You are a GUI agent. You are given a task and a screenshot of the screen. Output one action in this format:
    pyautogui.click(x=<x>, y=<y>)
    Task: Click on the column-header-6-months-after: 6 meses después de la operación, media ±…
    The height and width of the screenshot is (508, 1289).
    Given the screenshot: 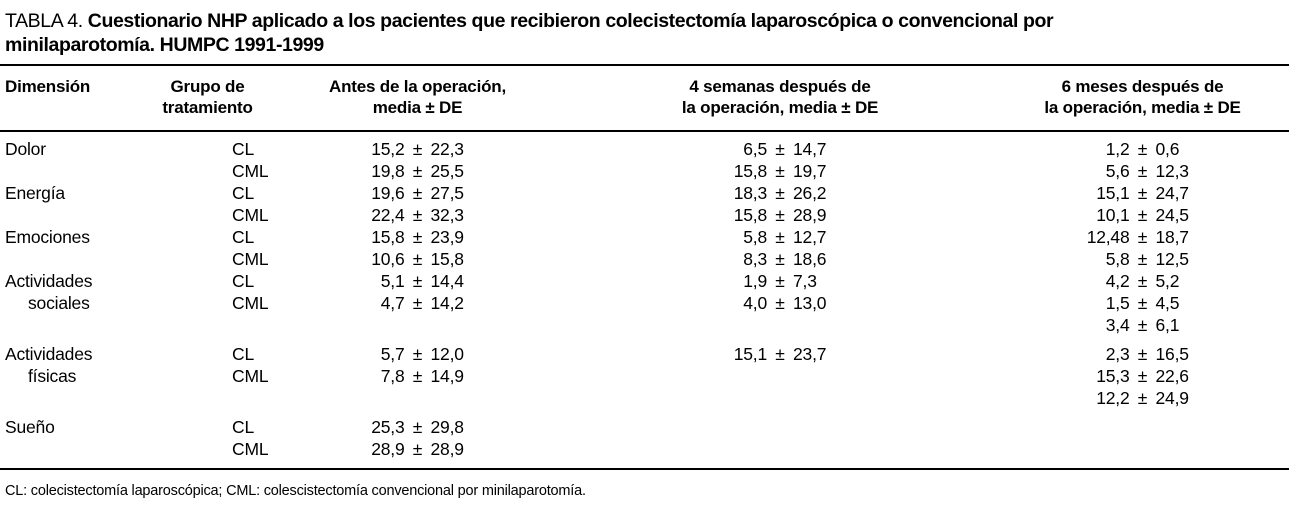 What is the action you would take?
    pyautogui.click(x=1142, y=97)
    